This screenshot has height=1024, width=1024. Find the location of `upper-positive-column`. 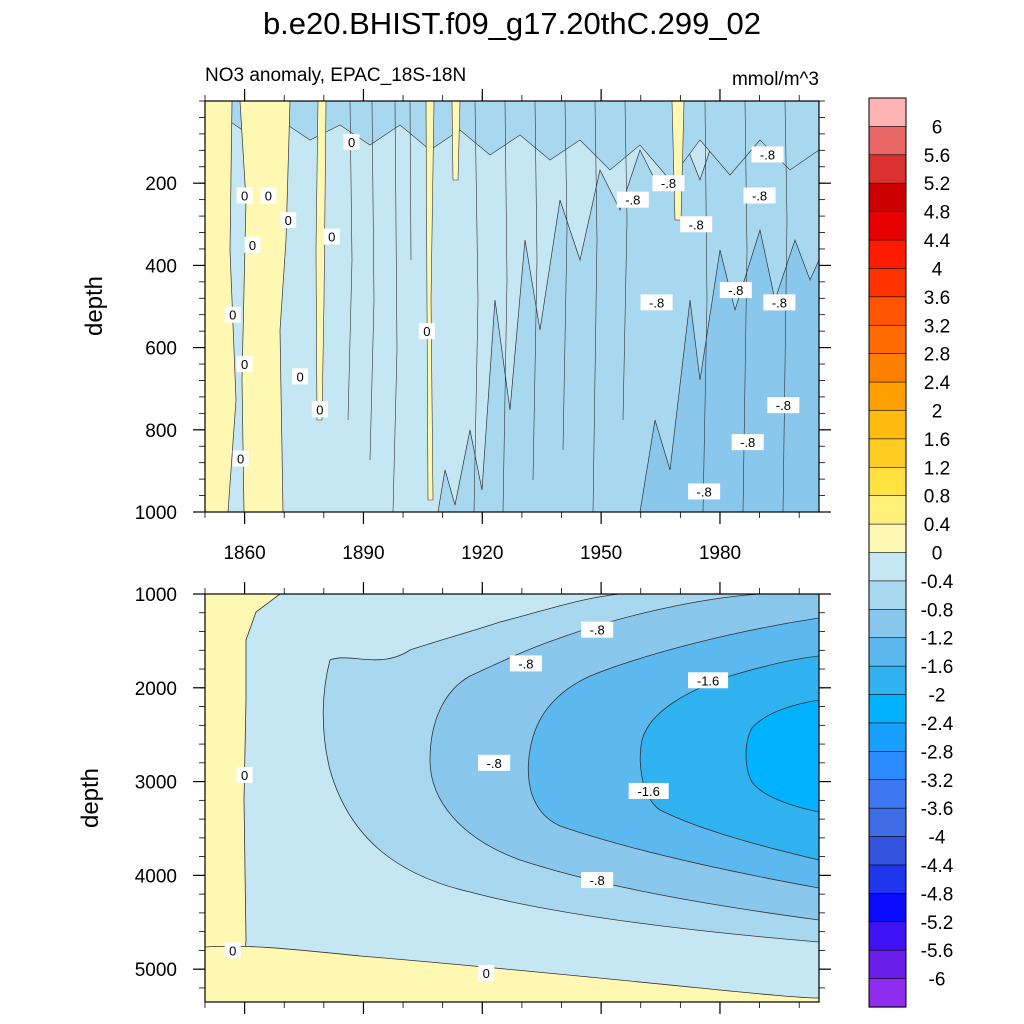

upper-positive-column is located at coordinates (221, 306).